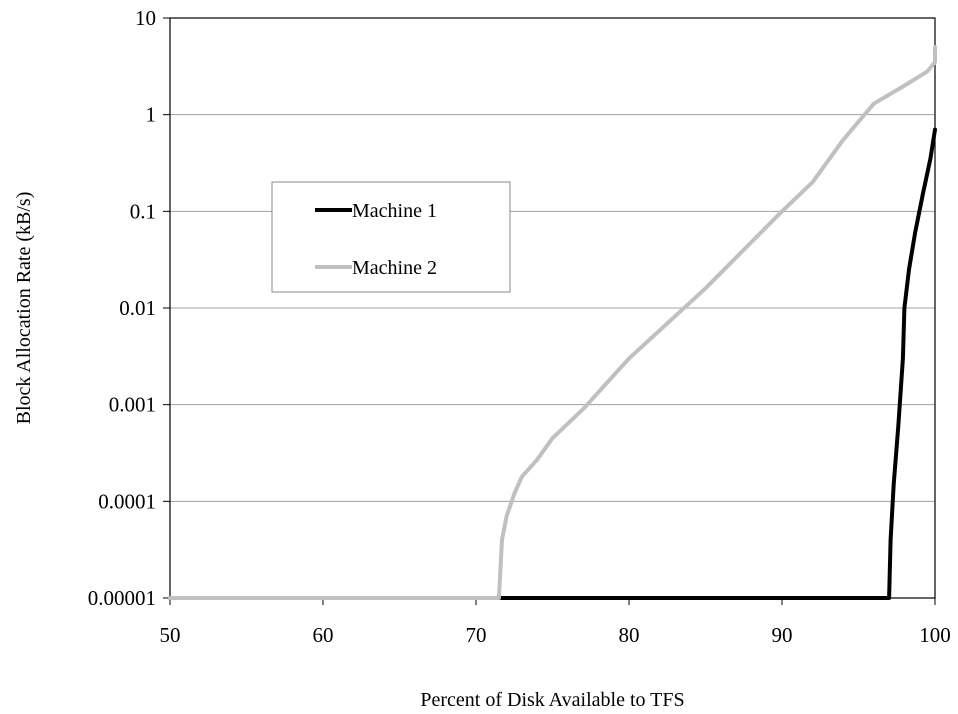  What do you see at coordinates (552, 700) in the screenshot?
I see `x-axis-title: Percent of Disk Available to TFS` at bounding box center [552, 700].